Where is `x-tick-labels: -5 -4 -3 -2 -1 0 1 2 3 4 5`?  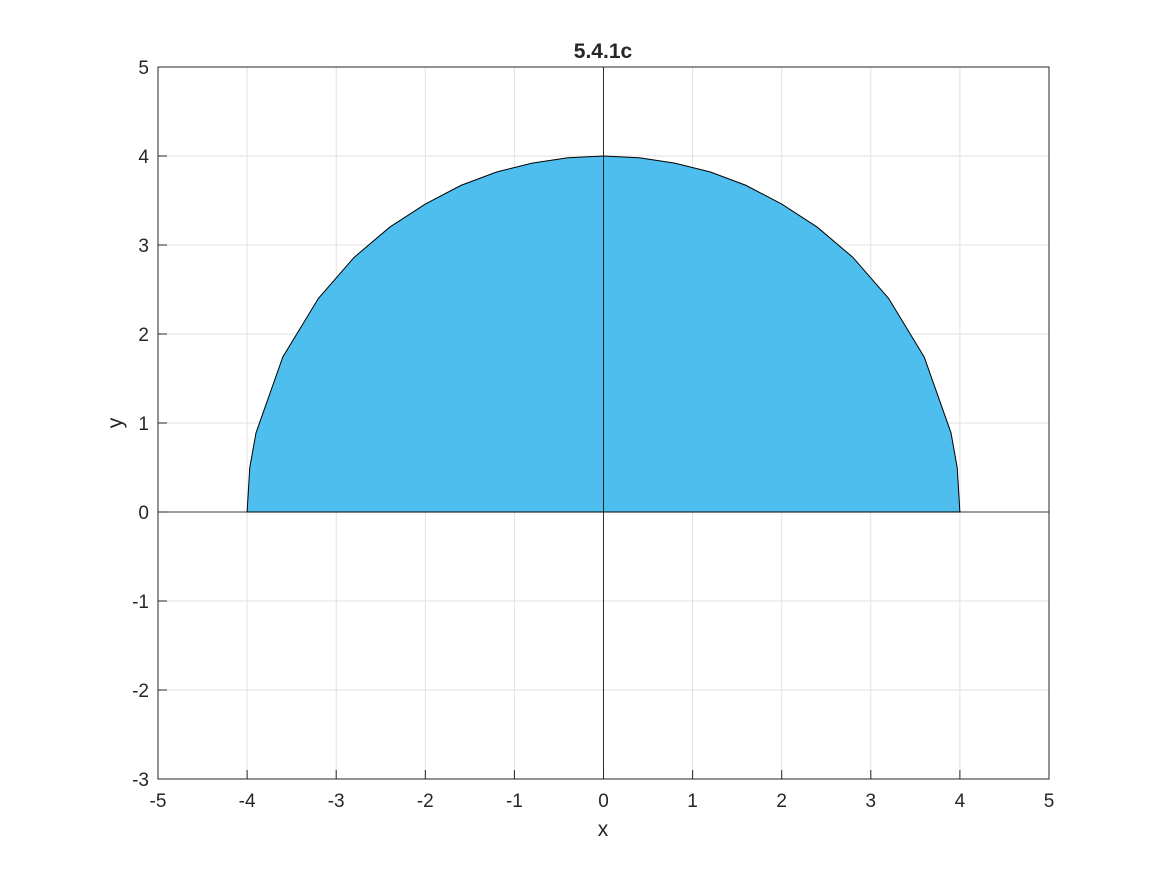 x-tick-labels: -5 -4 -3 -2 -1 0 1 2 3 4 5 is located at coordinates (602, 801).